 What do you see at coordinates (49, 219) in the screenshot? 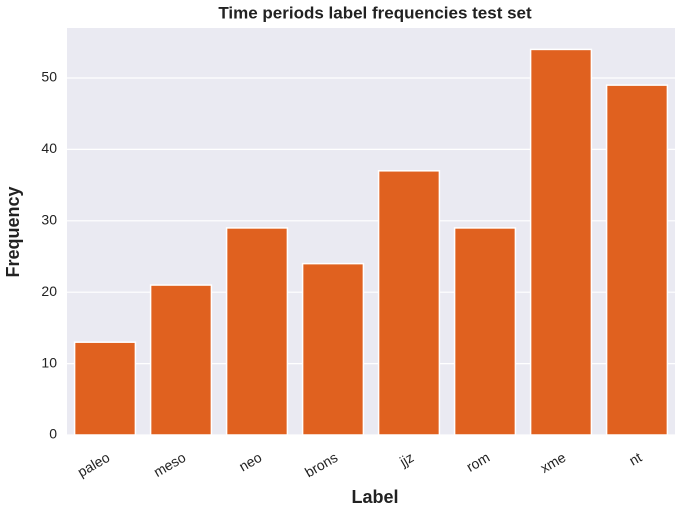
I see `y-tick-label: 30` at bounding box center [49, 219].